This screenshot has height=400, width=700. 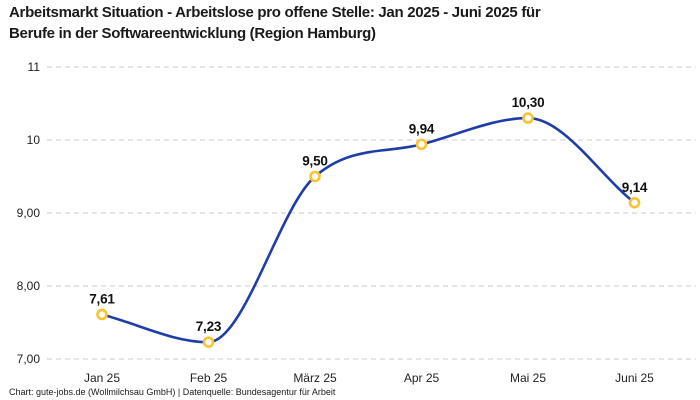 I want to click on x-tick-label: Mai 25, so click(x=528, y=378).